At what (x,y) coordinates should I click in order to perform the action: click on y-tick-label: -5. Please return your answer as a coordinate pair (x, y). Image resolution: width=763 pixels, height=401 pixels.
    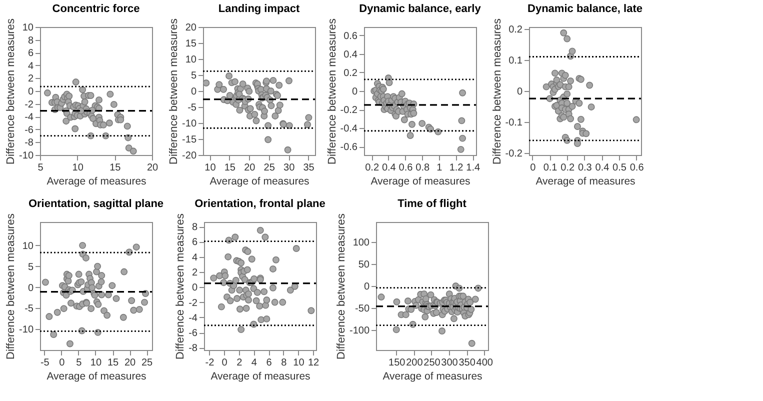
    Looking at the image, I should click on (192, 108).